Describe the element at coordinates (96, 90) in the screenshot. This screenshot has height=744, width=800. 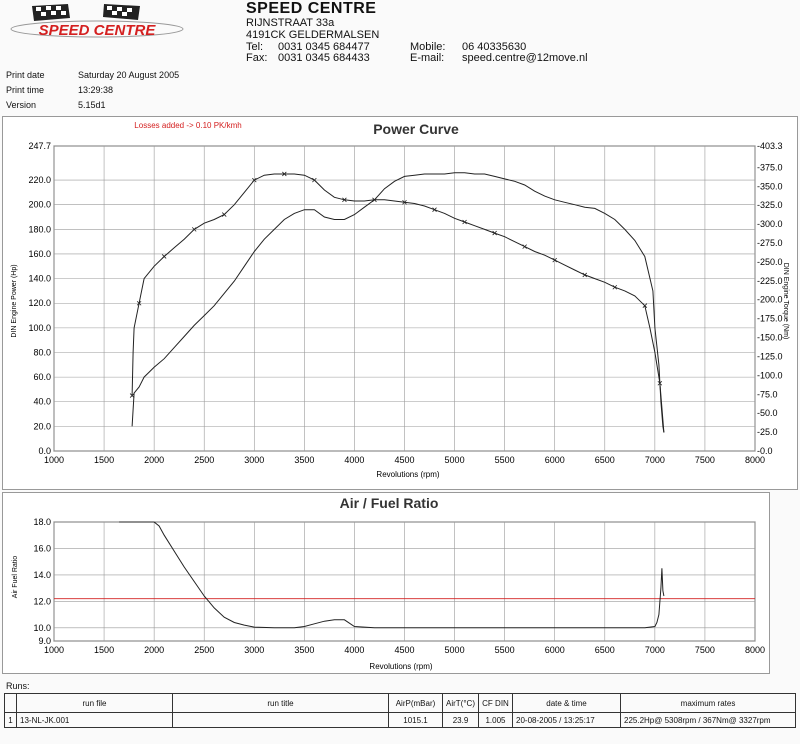
I see `print-time-value: 13:29:38` at that location.